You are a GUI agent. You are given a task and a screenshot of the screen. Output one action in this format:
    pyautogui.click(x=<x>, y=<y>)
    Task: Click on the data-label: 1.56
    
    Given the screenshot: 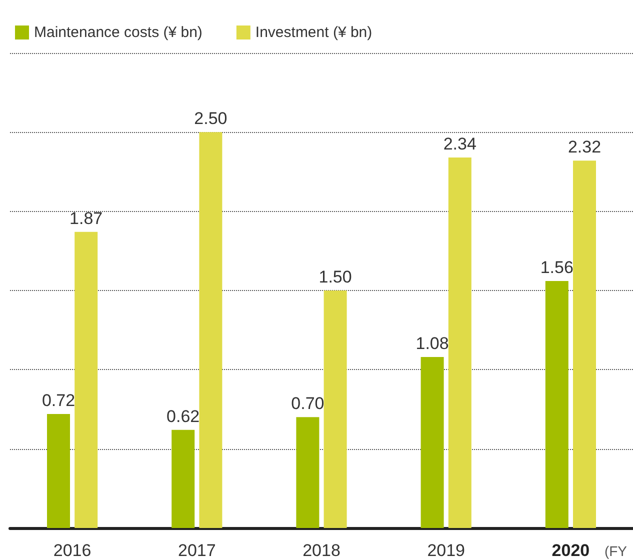 What is the action you would take?
    pyautogui.click(x=557, y=267)
    